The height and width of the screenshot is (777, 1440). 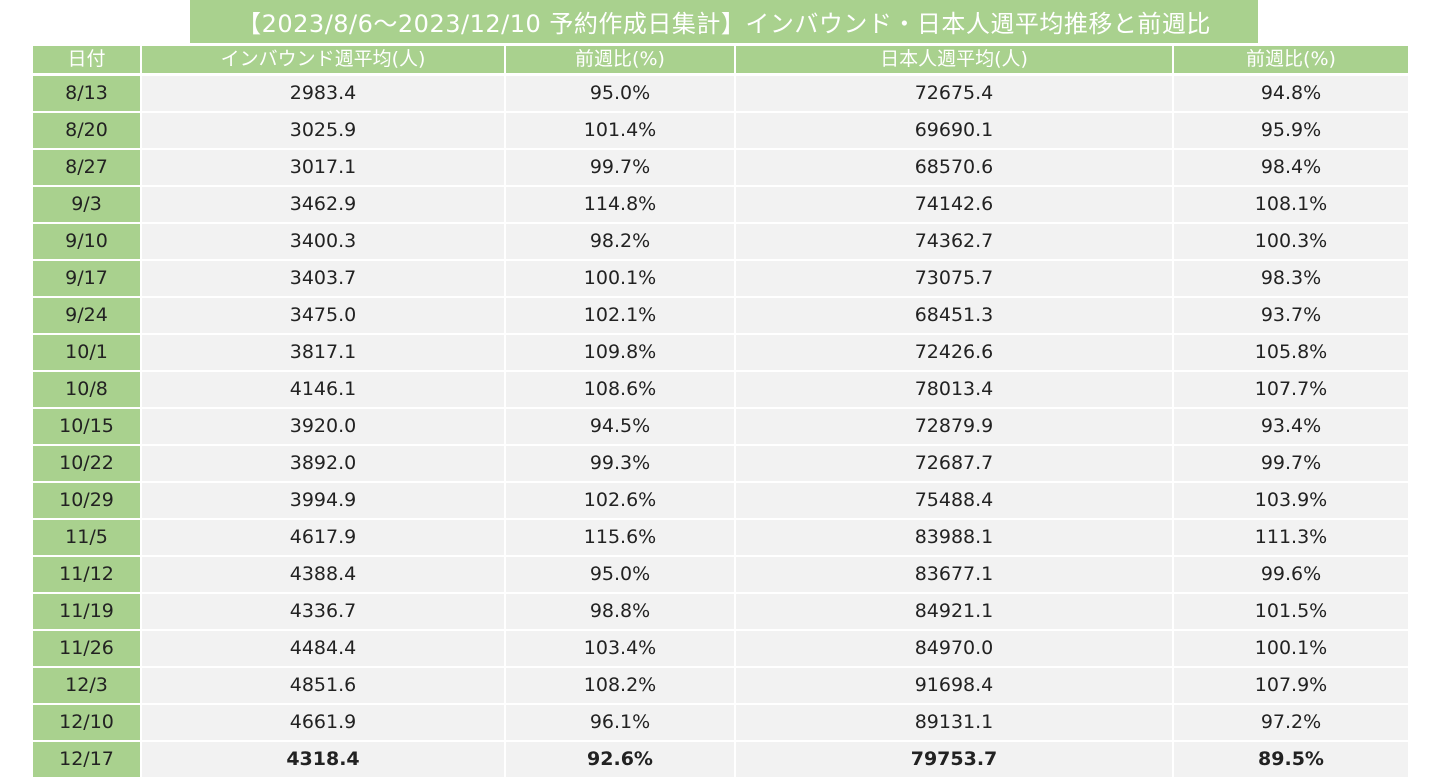 I want to click on date-cell: 12/10, so click(x=86, y=721).